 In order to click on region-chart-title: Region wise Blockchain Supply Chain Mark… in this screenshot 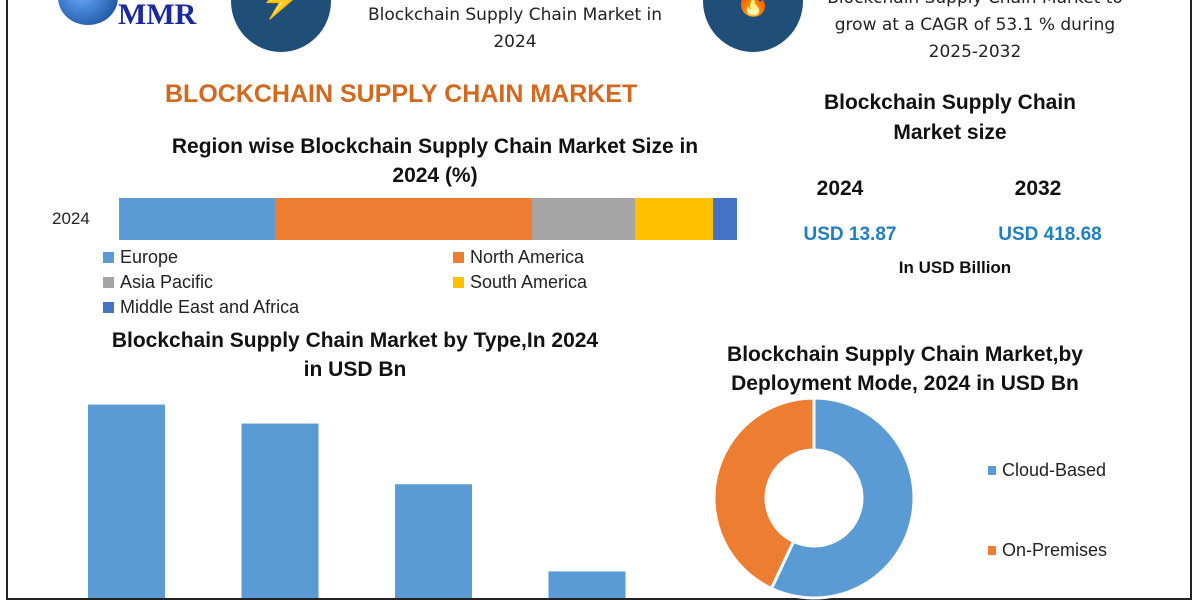, I will do `click(435, 161)`.